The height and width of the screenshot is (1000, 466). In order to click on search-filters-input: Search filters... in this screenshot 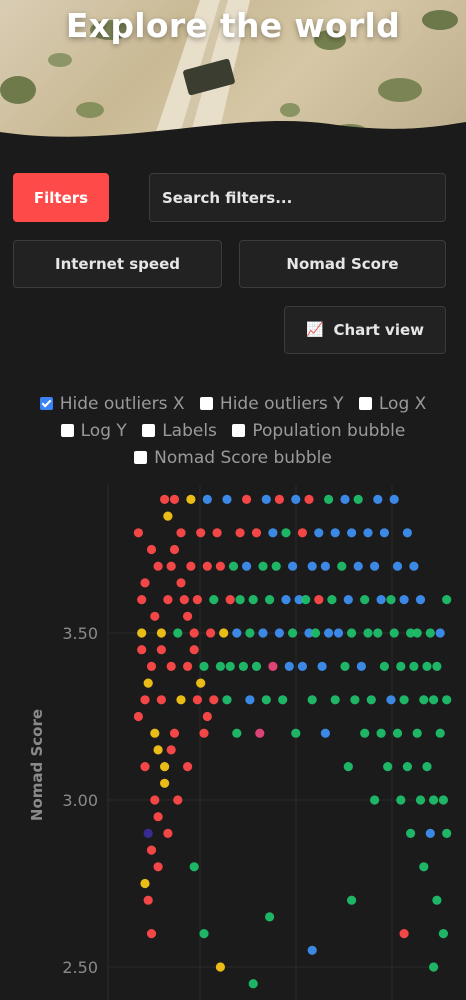, I will do `click(297, 197)`.